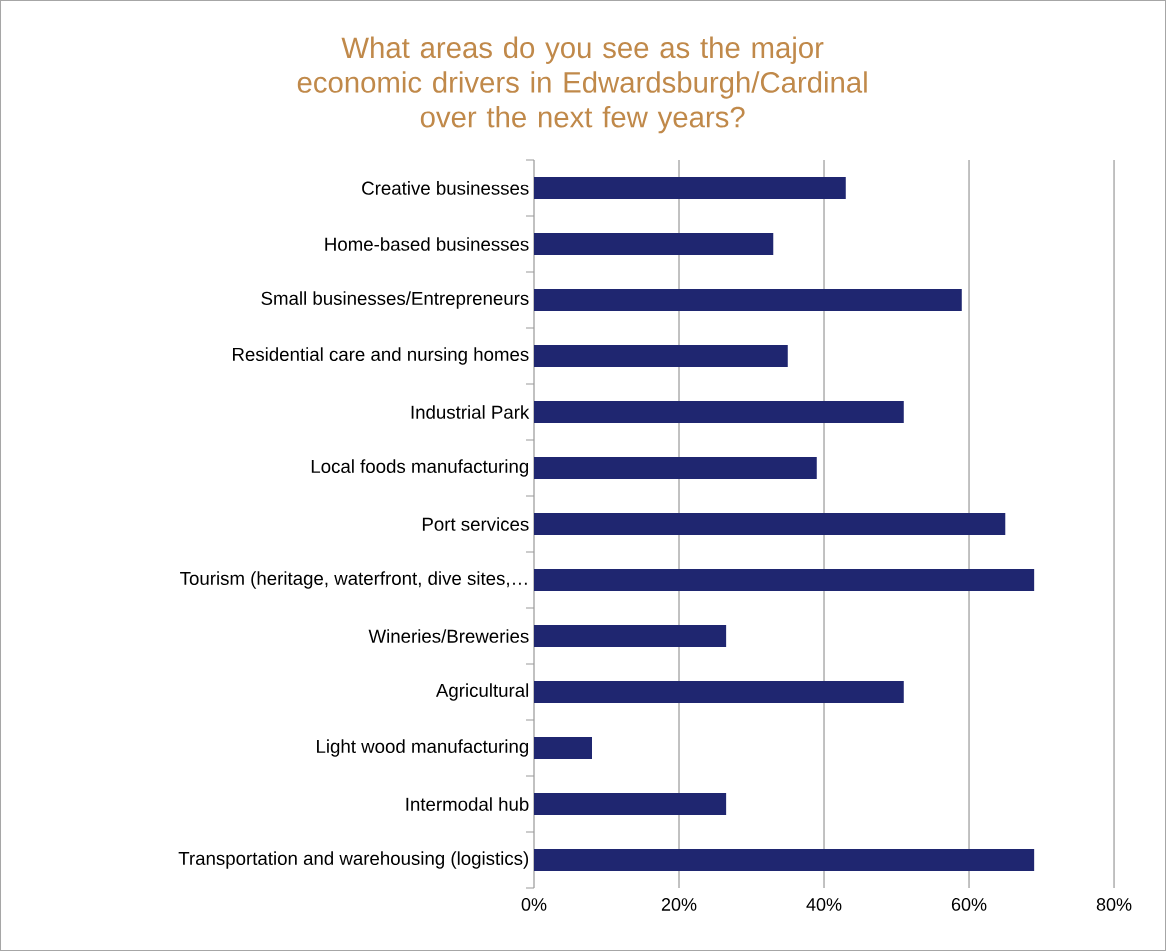 The image size is (1166, 951). What do you see at coordinates (969, 904) in the screenshot?
I see `x-tick-label: 60%` at bounding box center [969, 904].